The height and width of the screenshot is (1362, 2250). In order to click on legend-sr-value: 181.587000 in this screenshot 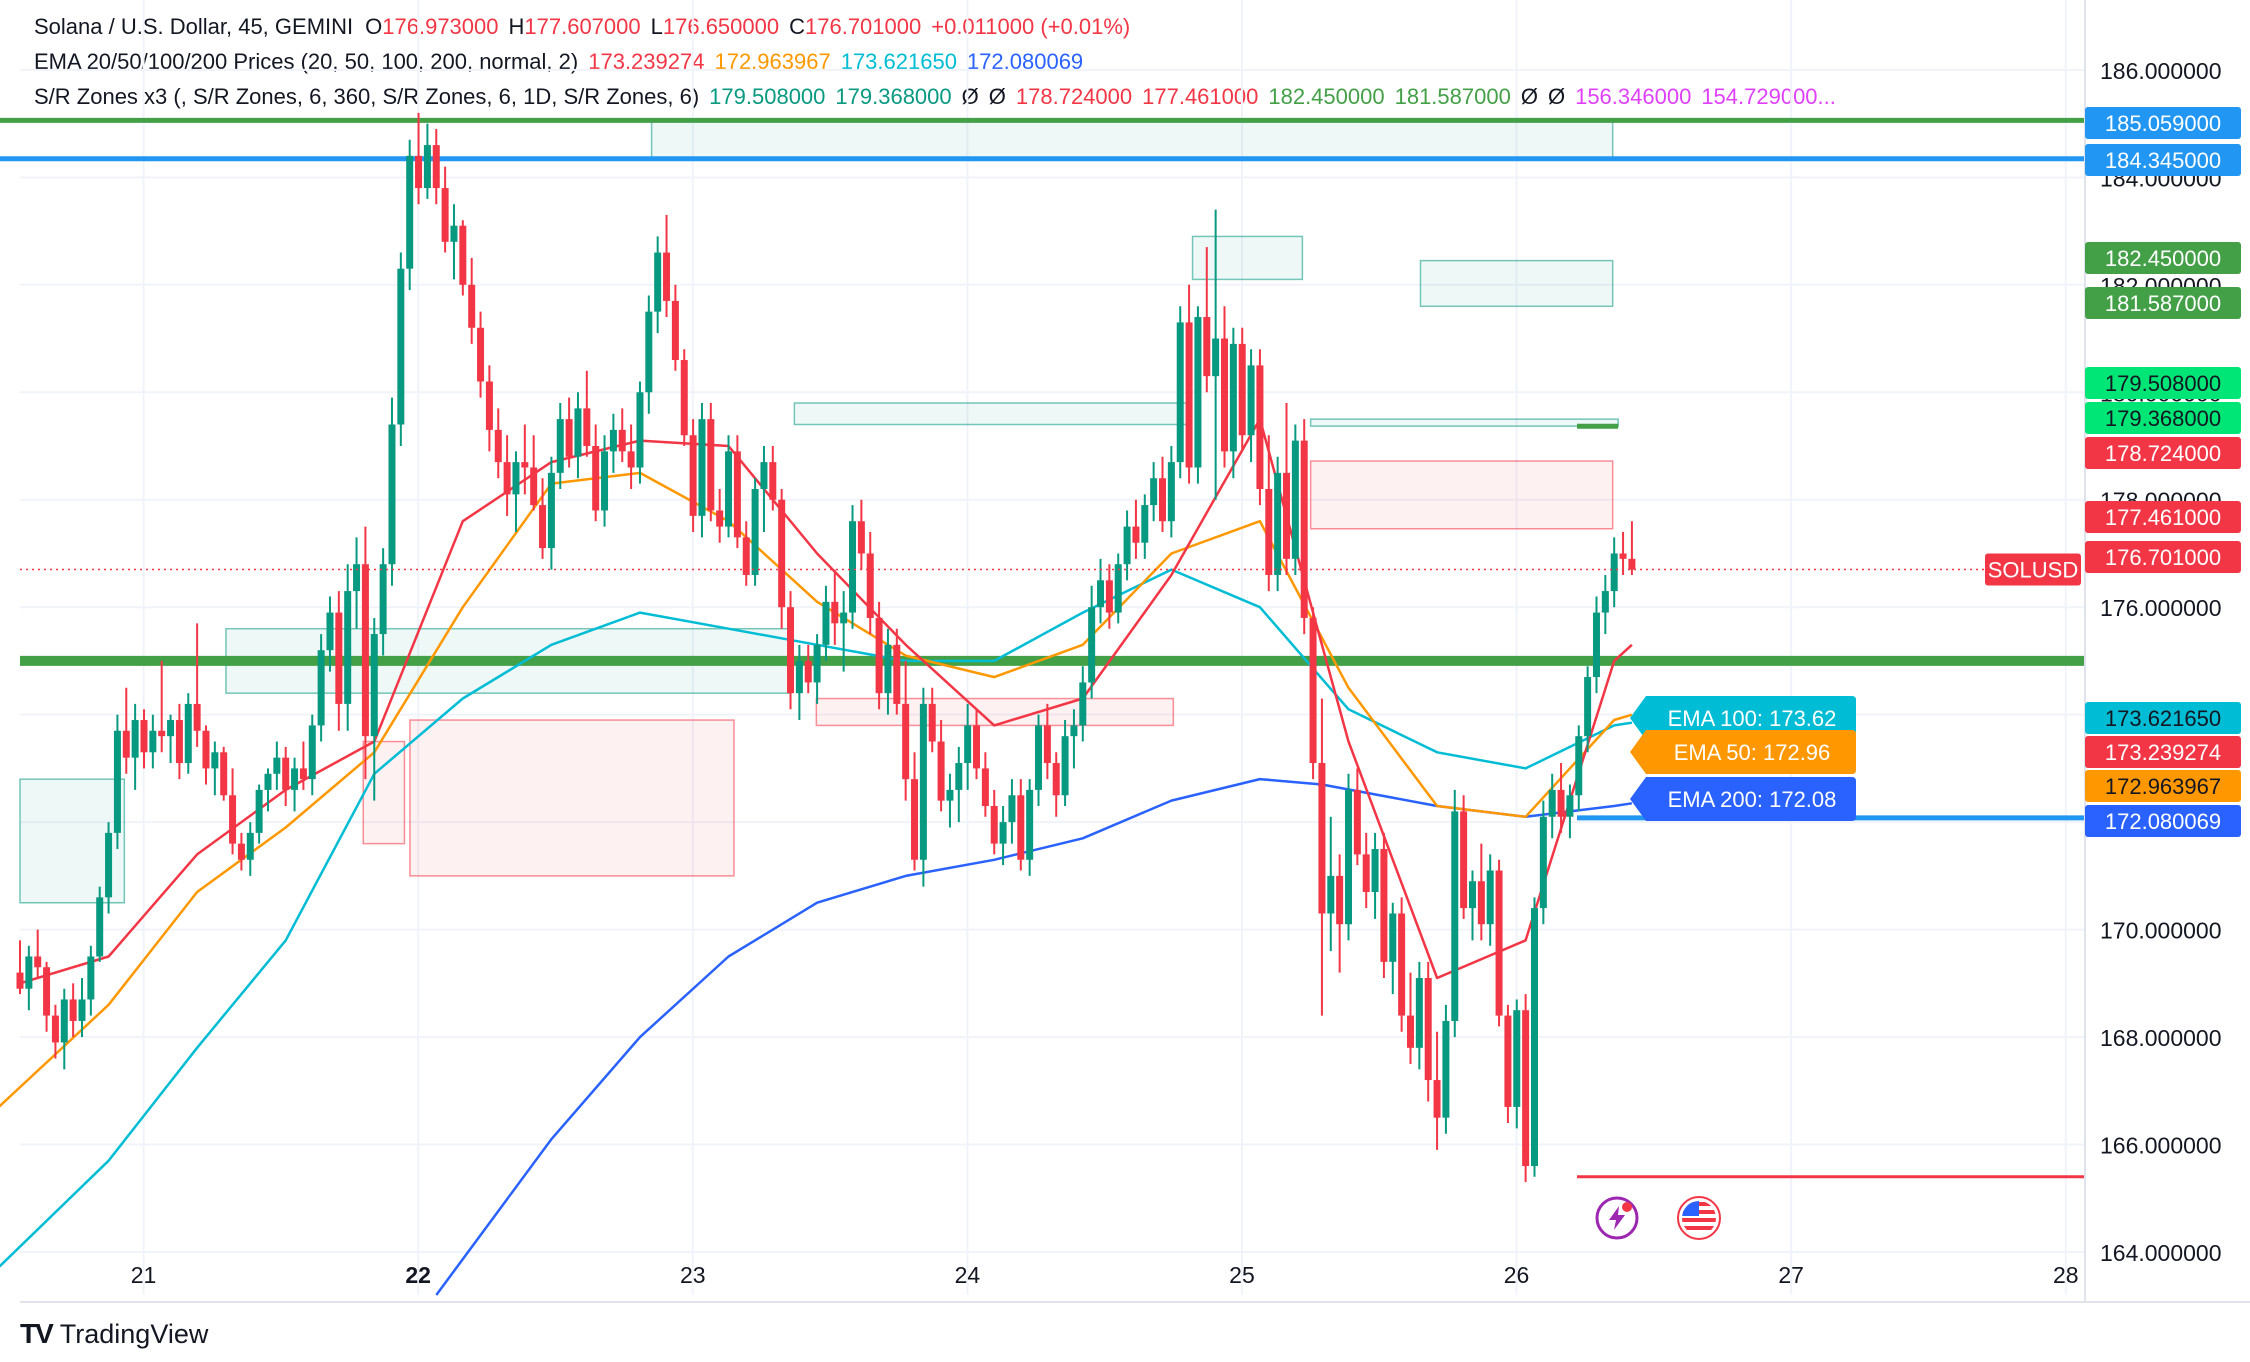, I will do `click(1452, 96)`.